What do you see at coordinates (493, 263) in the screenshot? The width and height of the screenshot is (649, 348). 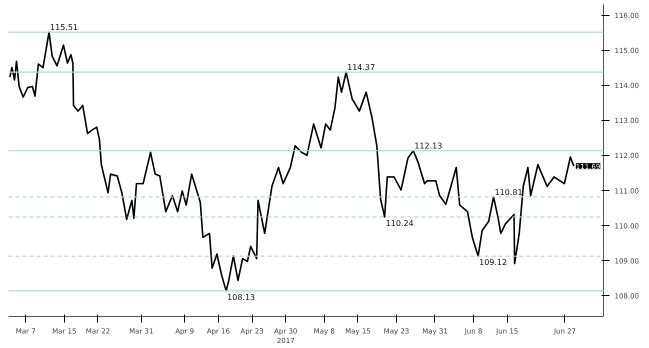 I see `annotation: 109.12` at bounding box center [493, 263].